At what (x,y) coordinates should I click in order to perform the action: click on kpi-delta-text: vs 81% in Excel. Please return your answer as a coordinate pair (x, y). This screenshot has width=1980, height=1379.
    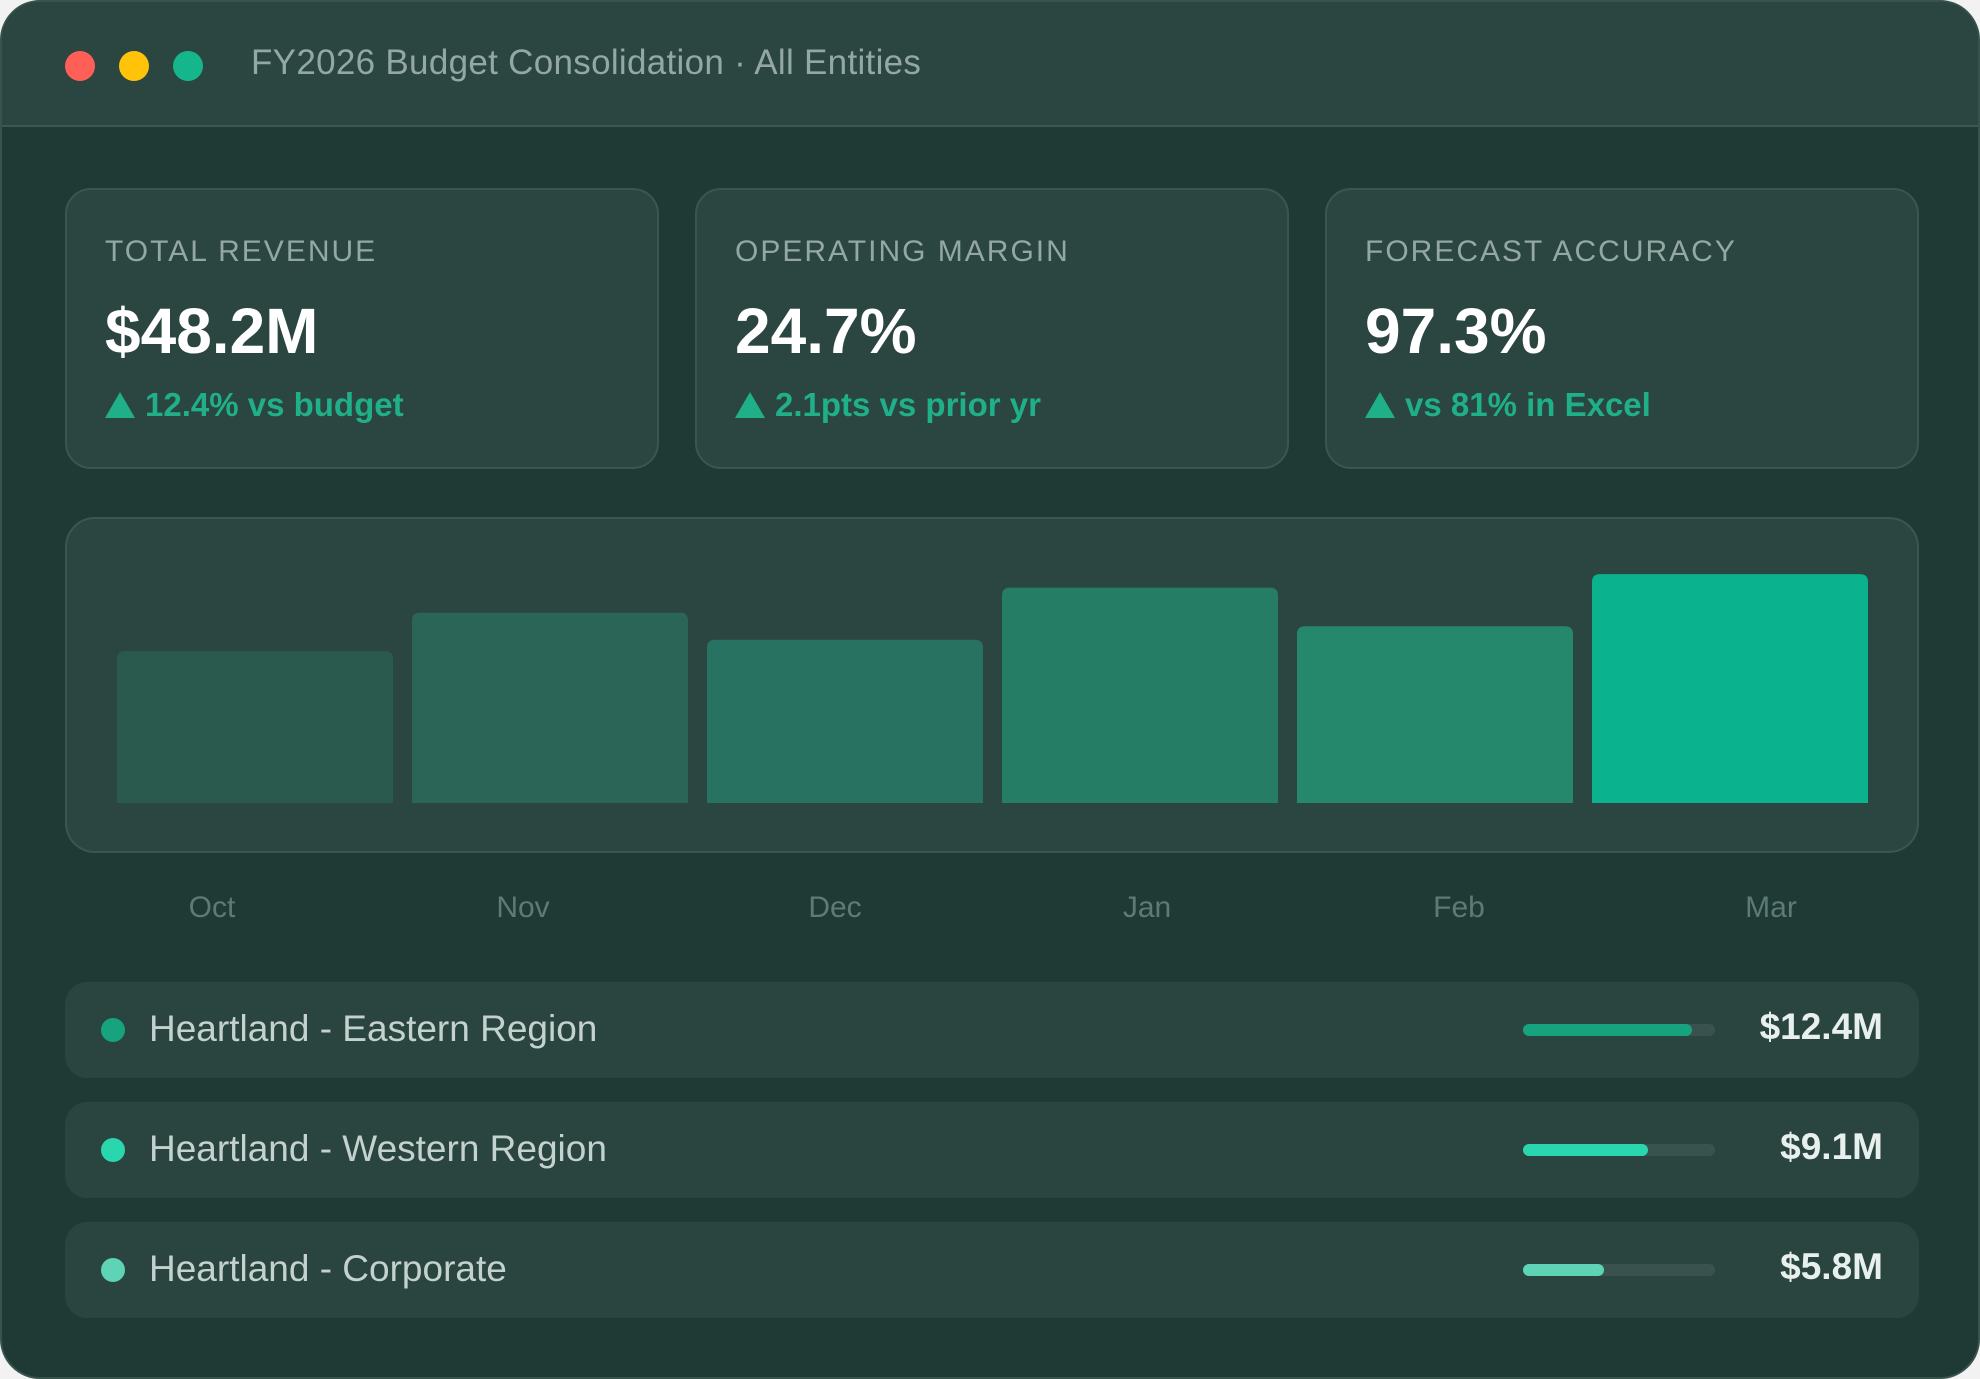
    Looking at the image, I should click on (1528, 404).